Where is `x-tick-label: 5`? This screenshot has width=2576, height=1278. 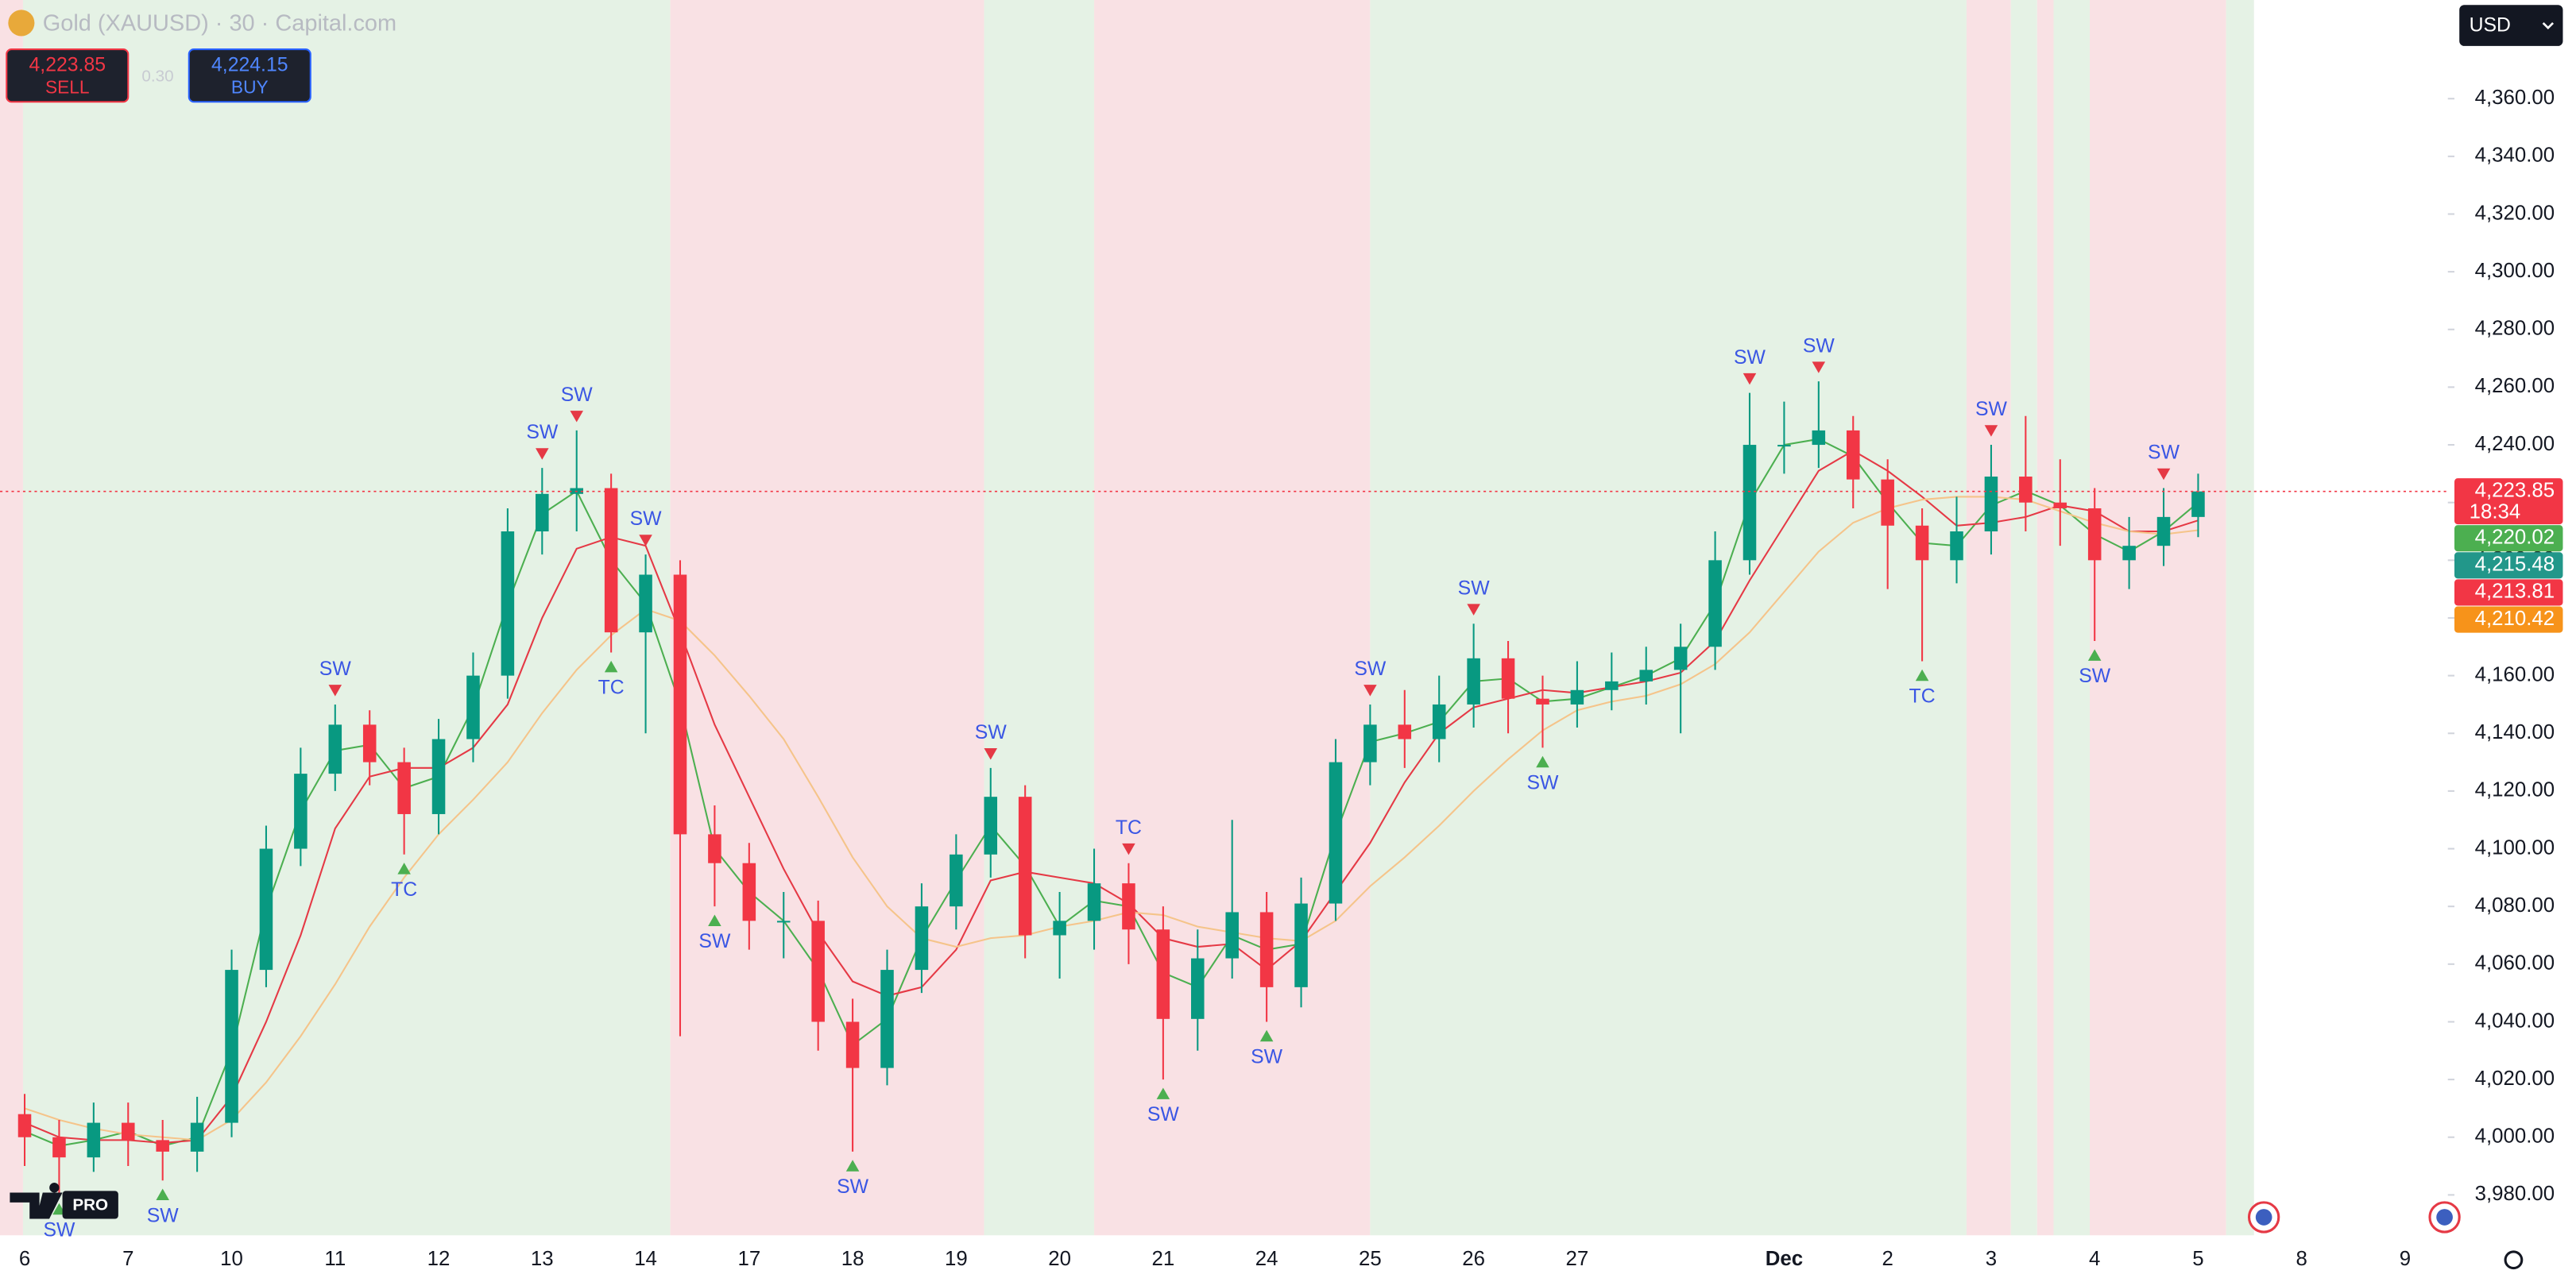
x-tick-label: 5 is located at coordinates (2197, 1259).